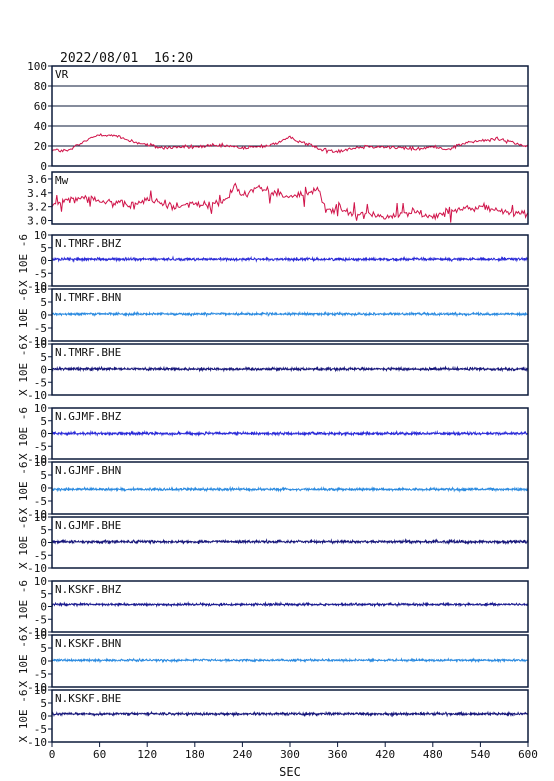 Image resolution: width=554 pixels, height=781 pixels. I want to click on panel-n-kskf-bhz: -10-505 10 N.KSKF.BHZ X 10E -6, so click(273, 607).